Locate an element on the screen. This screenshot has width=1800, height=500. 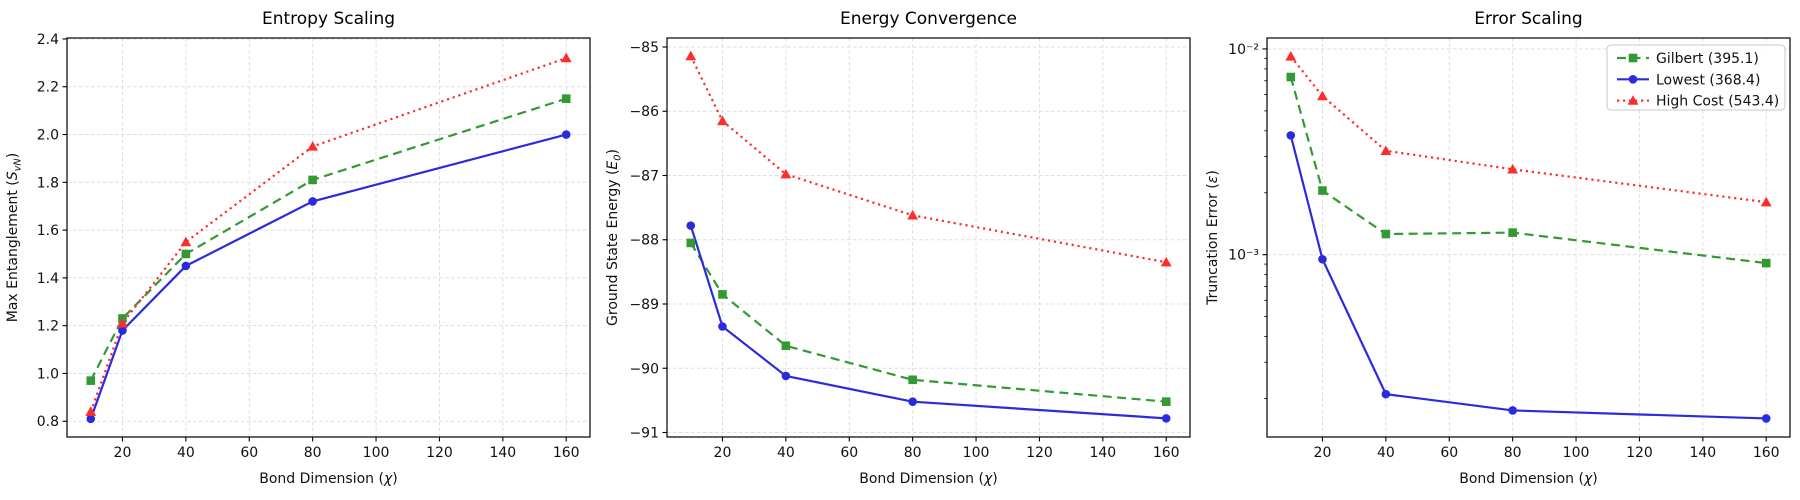
y-tick-label: 1.4 is located at coordinates (48, 279).